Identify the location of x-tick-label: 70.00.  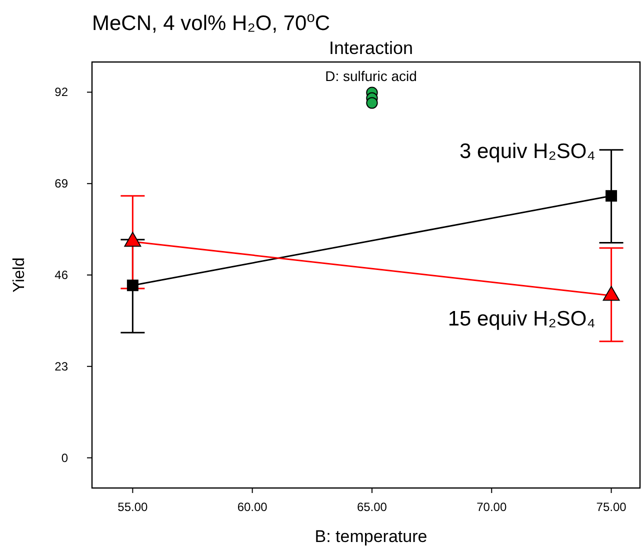
(491, 507).